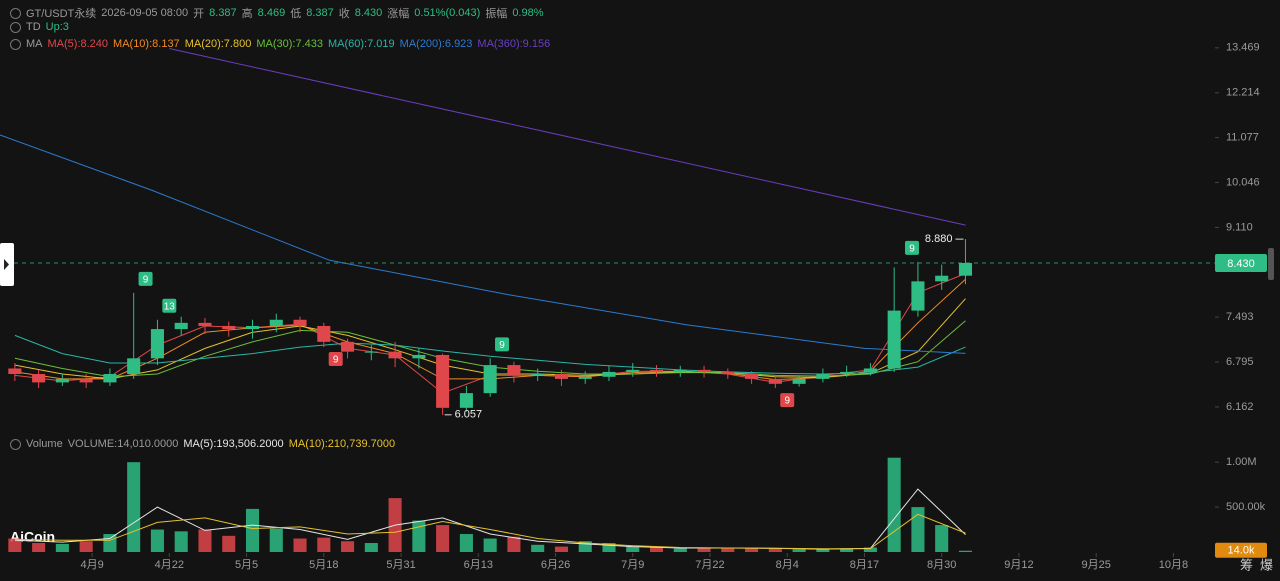  I want to click on x-tick-label: 9月25, so click(1095, 565).